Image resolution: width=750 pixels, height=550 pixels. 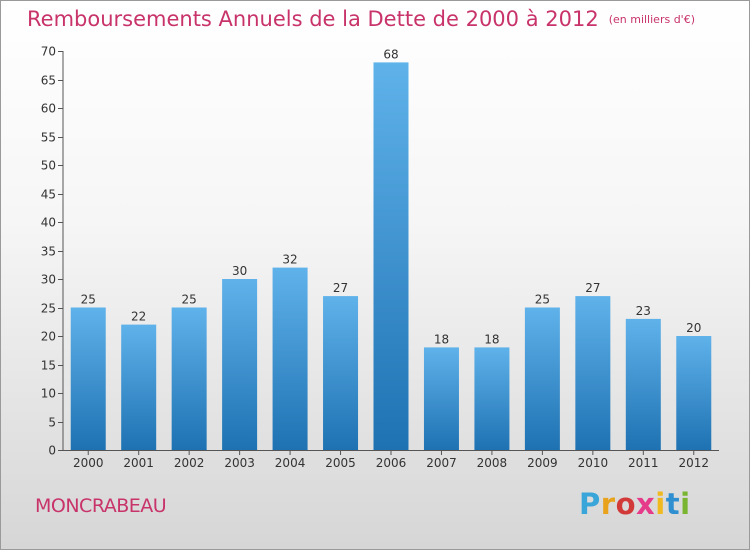 I want to click on y-tick-label: 70, so click(x=48, y=52).